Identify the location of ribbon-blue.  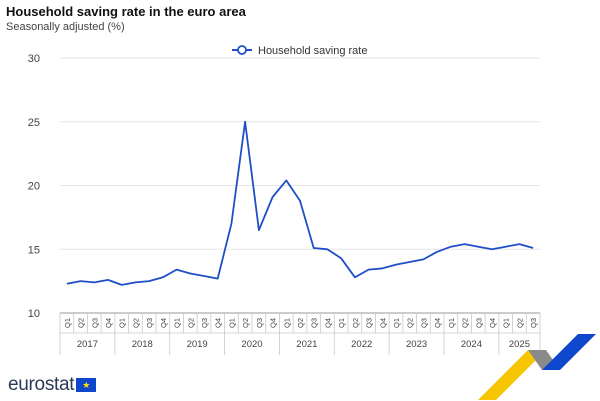
(569, 352).